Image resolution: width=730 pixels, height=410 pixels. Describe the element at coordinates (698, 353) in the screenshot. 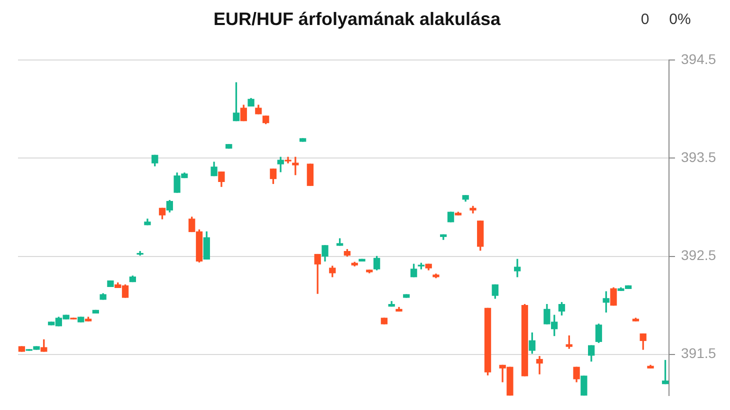

I see `y-tick-label: 391.5` at that location.